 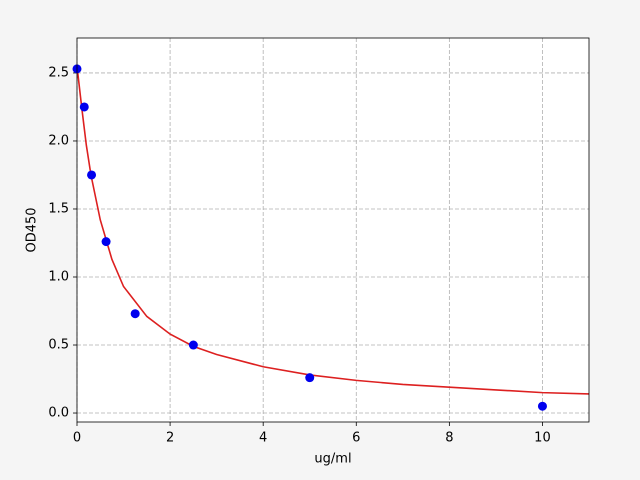 I want to click on x-tick-label: 8, so click(x=449, y=438).